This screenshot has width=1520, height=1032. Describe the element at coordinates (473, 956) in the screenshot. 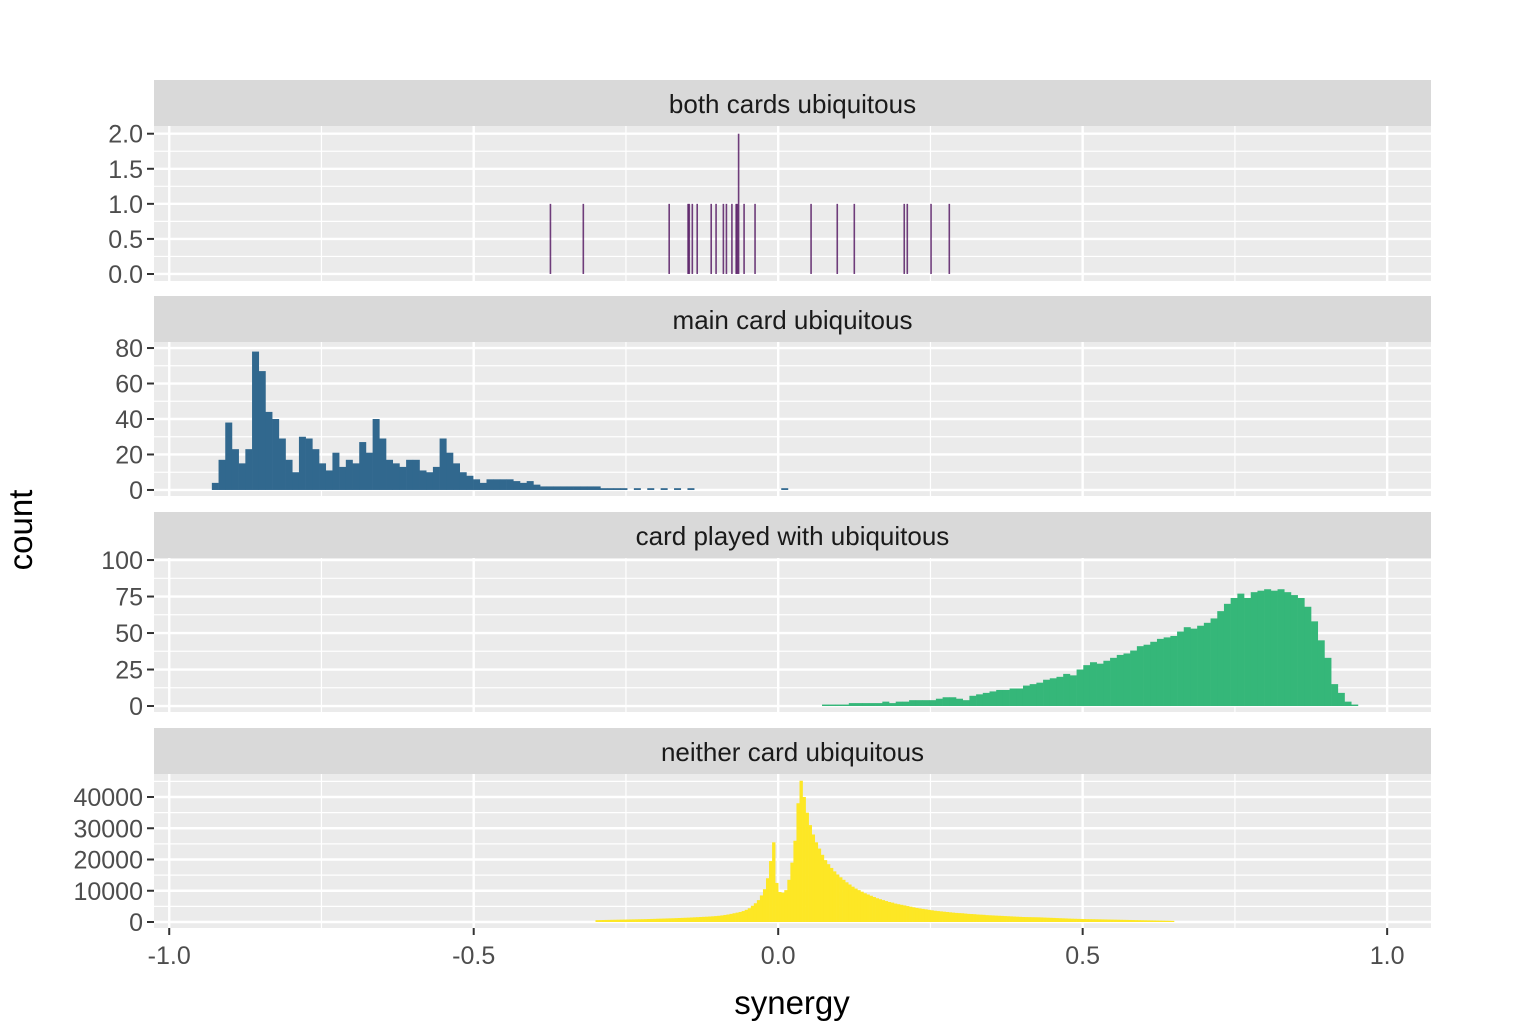

I see `x-tick-label: -0.5` at that location.